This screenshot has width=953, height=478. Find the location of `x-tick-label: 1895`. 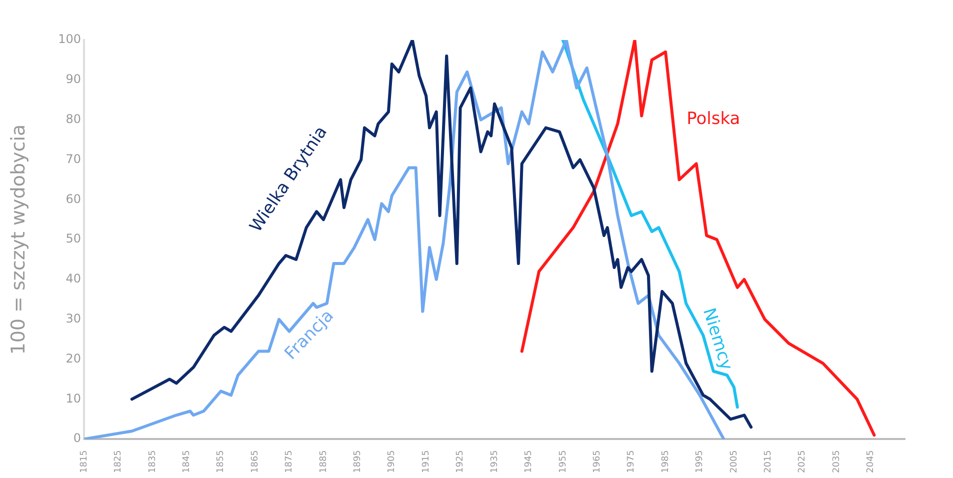

x-tick-label: 1895 is located at coordinates (358, 461).